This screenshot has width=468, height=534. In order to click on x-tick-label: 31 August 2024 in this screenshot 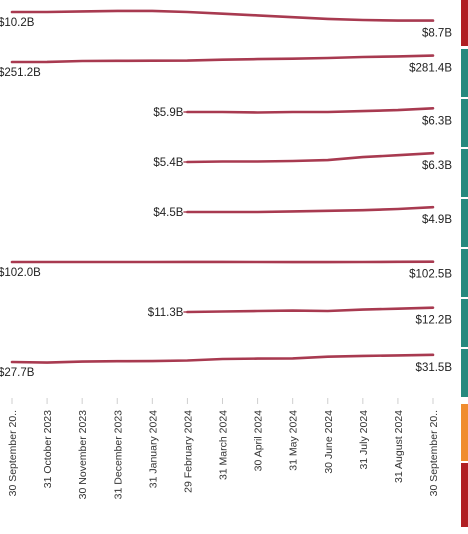, I will do `click(399, 446)`.